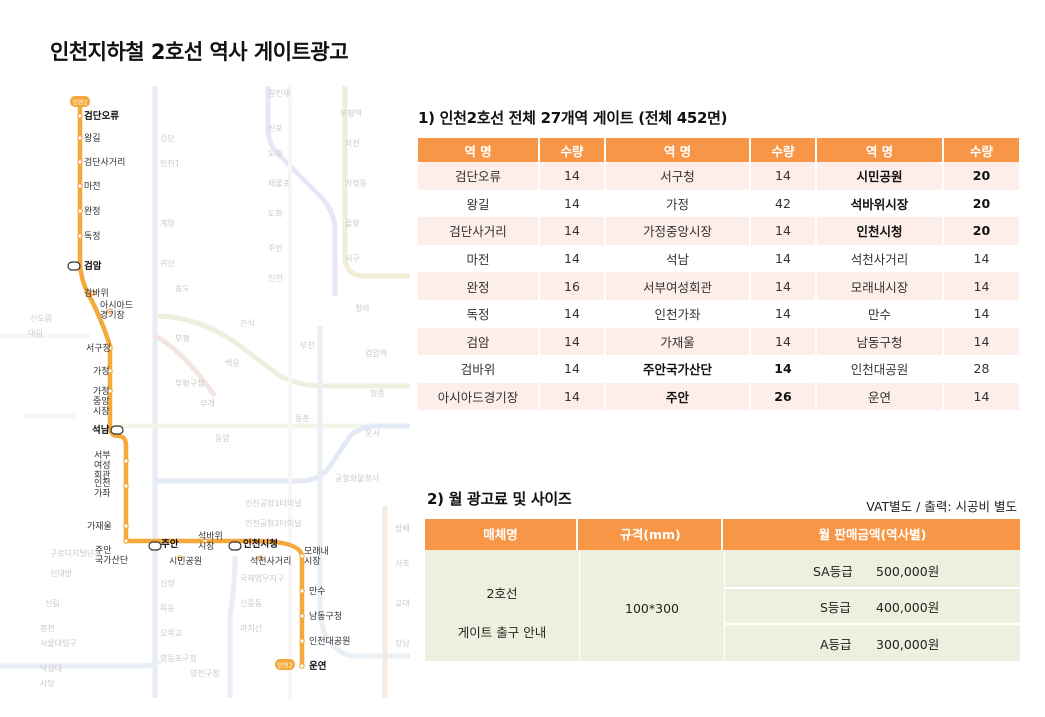  What do you see at coordinates (102, 493) in the screenshot?
I see `station-label: 가좌` at bounding box center [102, 493].